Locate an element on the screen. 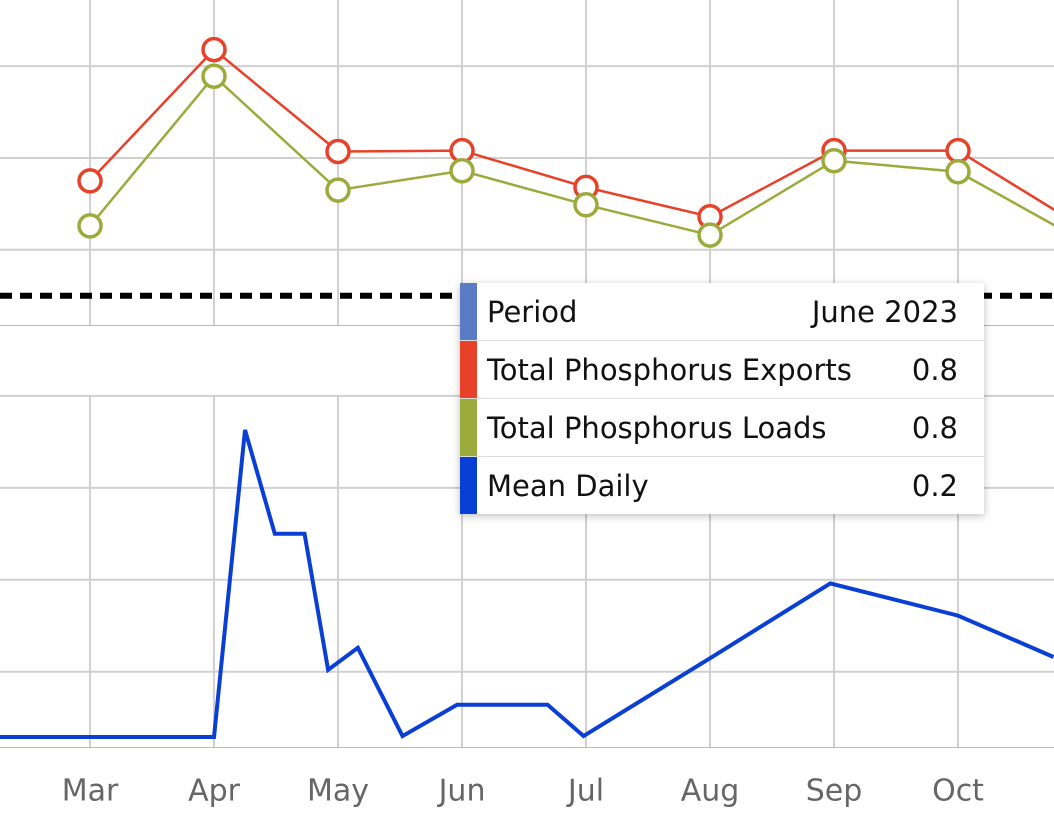 This screenshot has height=824, width=1054. x-tick-label: Apr is located at coordinates (214, 791).